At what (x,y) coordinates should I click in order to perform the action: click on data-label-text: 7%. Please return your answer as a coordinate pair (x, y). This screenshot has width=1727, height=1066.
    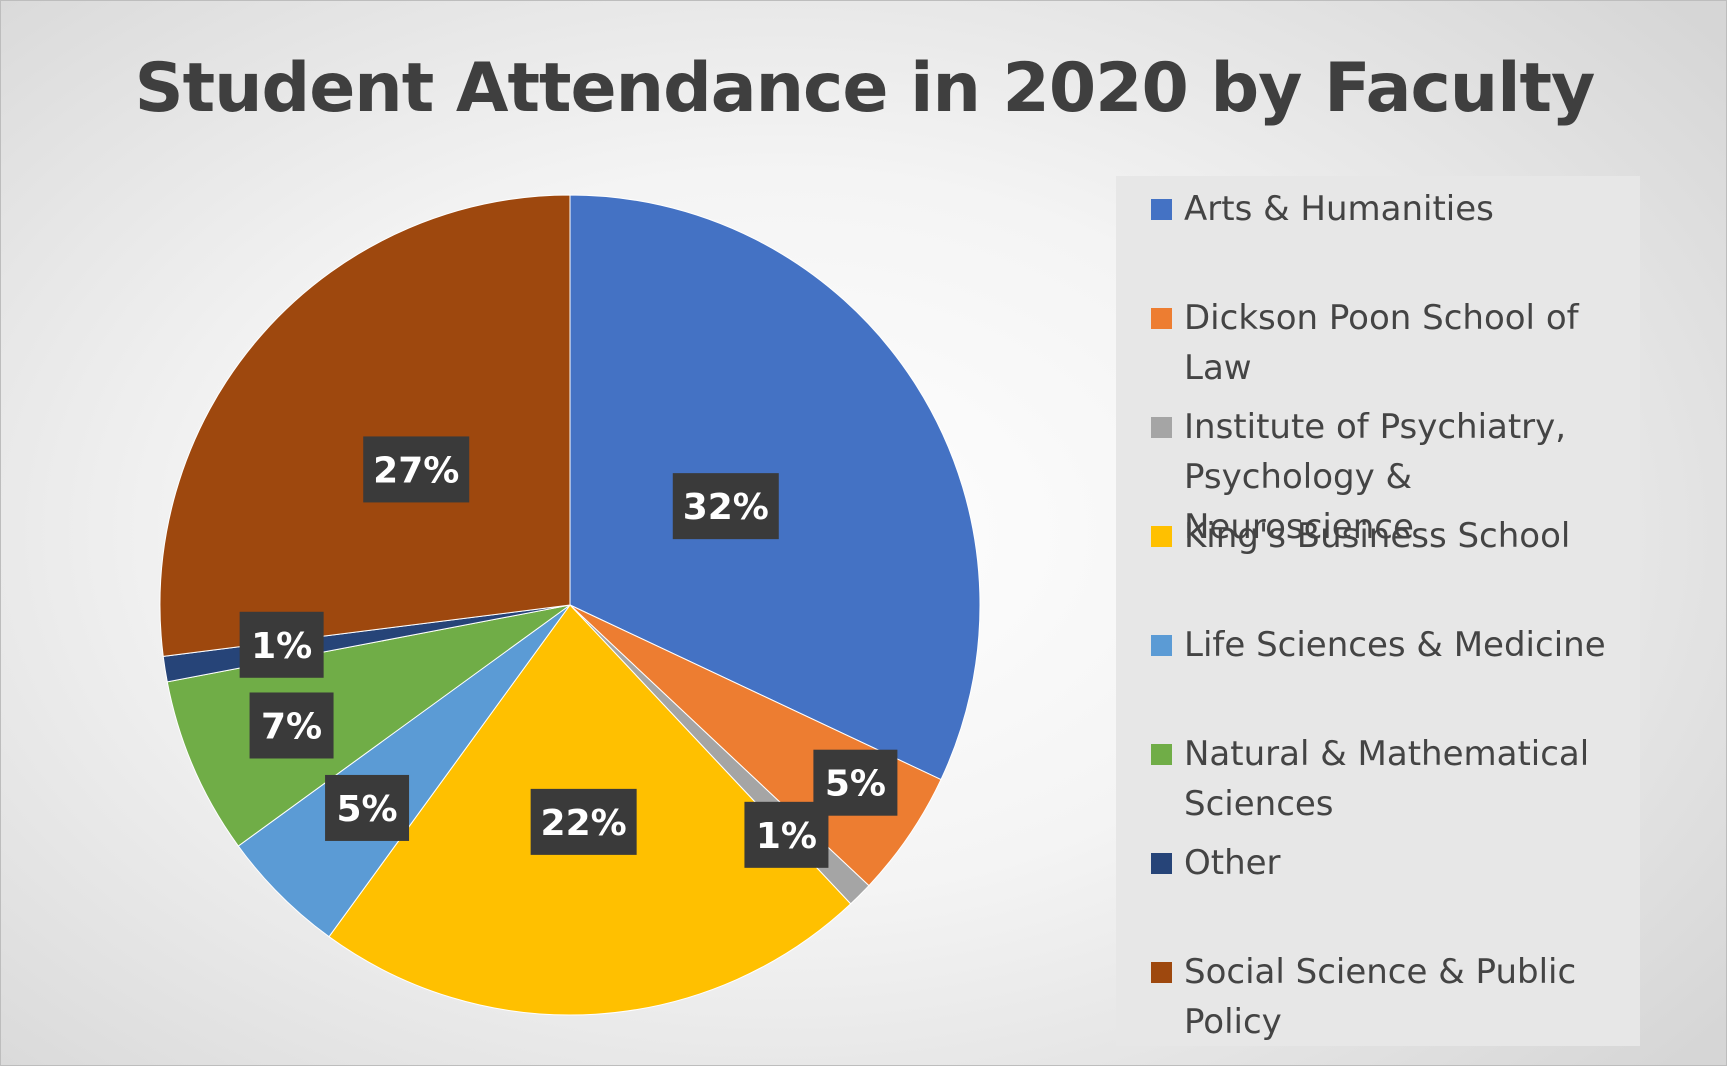
    Looking at the image, I should click on (291, 726).